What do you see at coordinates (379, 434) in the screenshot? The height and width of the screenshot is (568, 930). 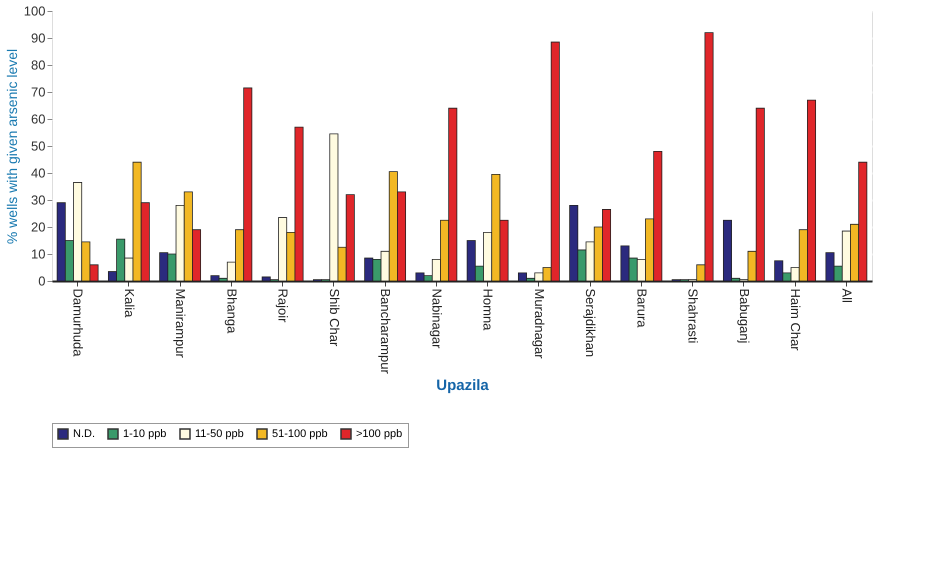 I see `legend-label: >100 ppb` at bounding box center [379, 434].